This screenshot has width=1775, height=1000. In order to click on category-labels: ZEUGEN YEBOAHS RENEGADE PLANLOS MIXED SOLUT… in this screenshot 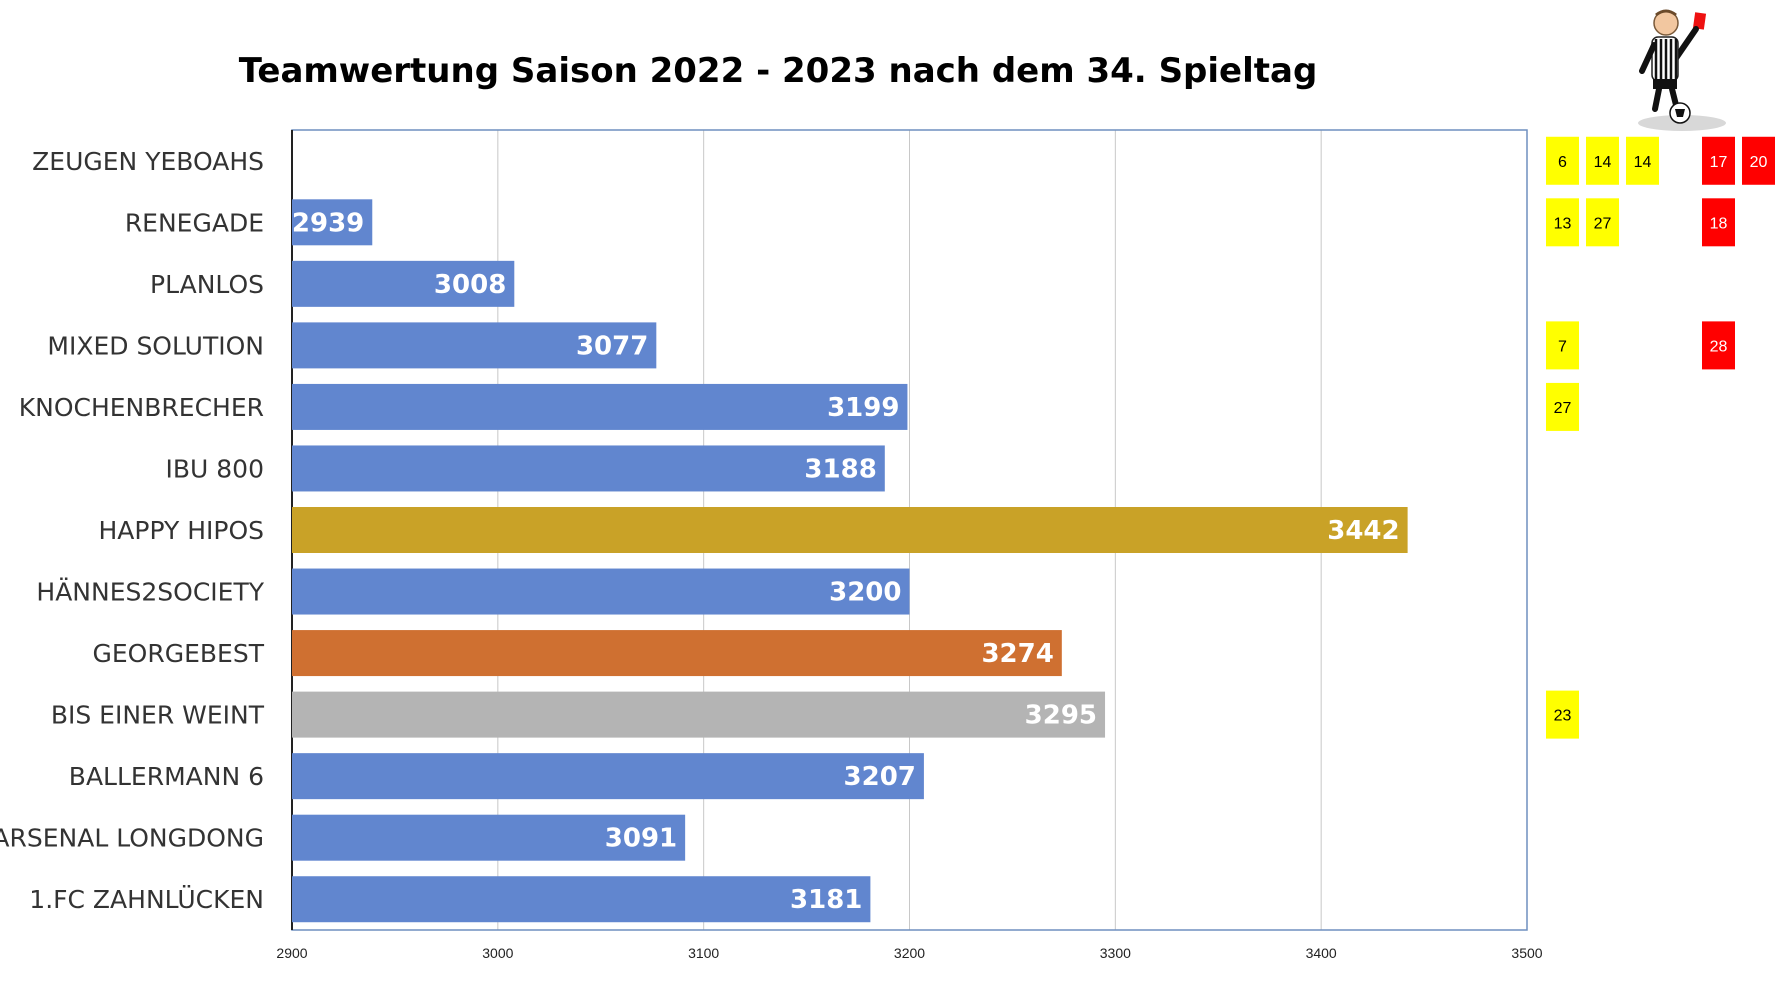, I will do `click(132, 530)`.